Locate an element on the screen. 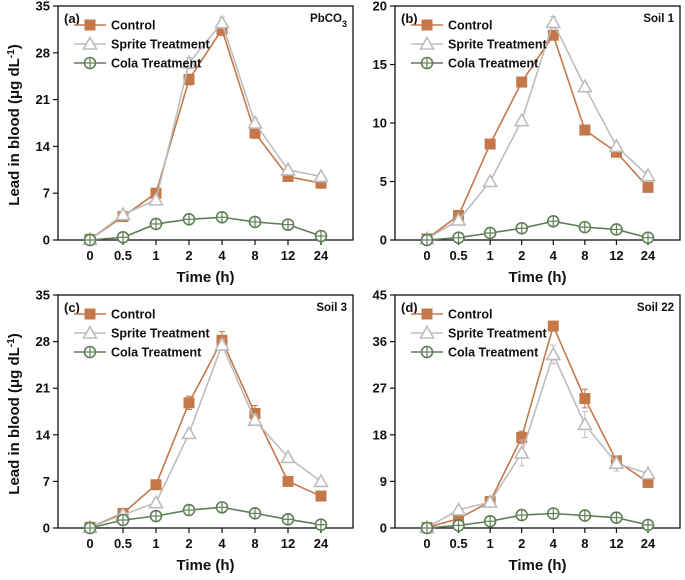 Image resolution: width=685 pixels, height=580 pixels. legend-label: Control is located at coordinates (133, 26).